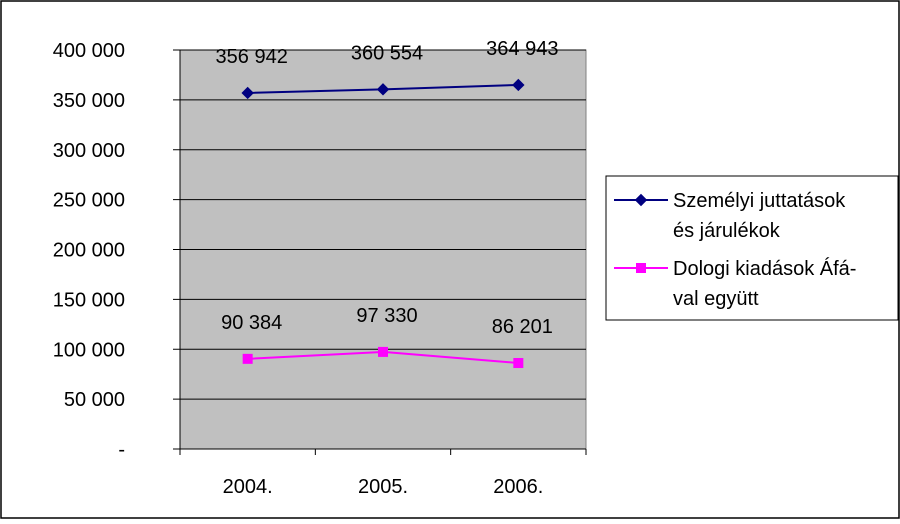 Image resolution: width=900 pixels, height=524 pixels. I want to click on x-tick-label-2: 2006., so click(518, 487).